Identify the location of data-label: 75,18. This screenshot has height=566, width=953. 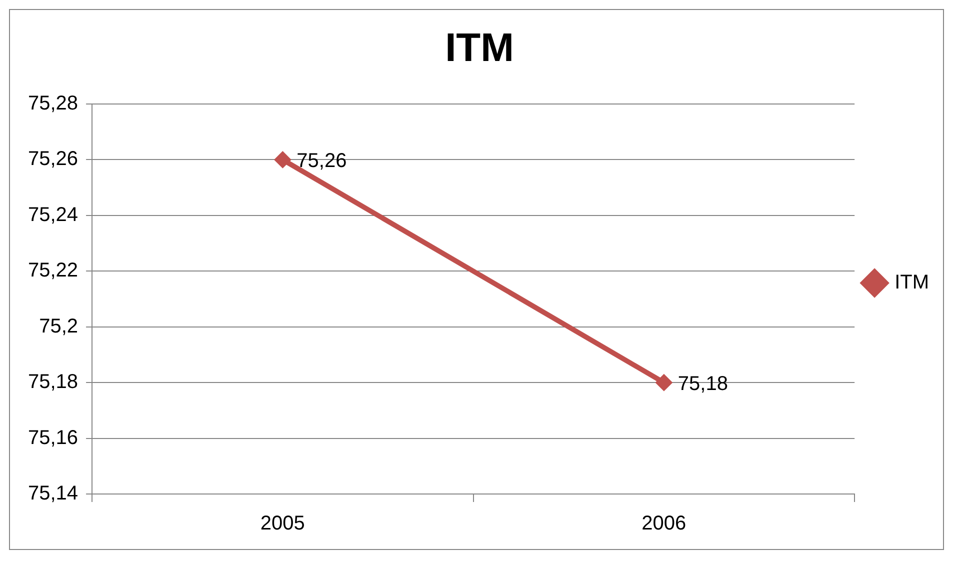
(703, 384).